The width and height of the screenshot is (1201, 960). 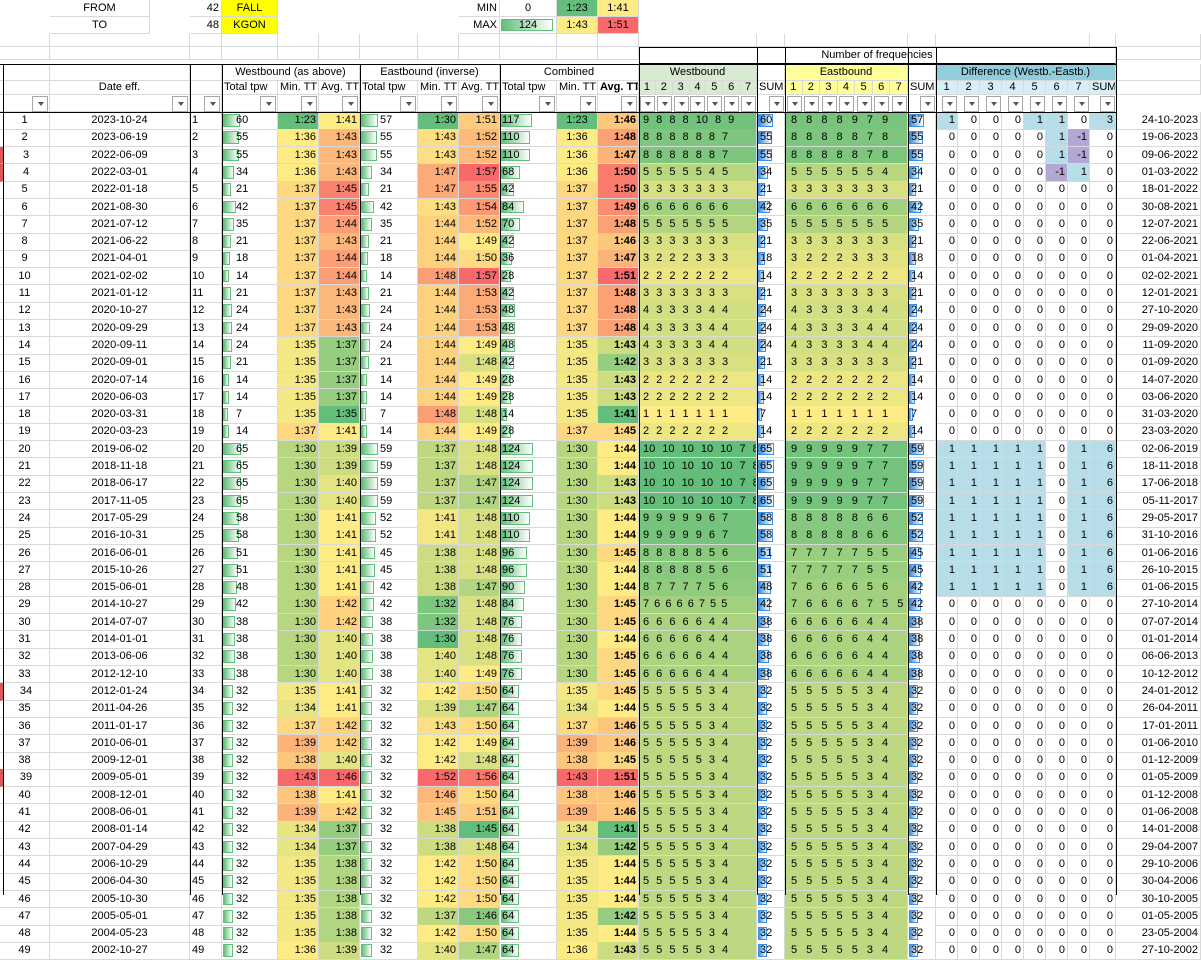 What do you see at coordinates (206, 467) in the screenshot?
I see `index-cell: 21` at bounding box center [206, 467].